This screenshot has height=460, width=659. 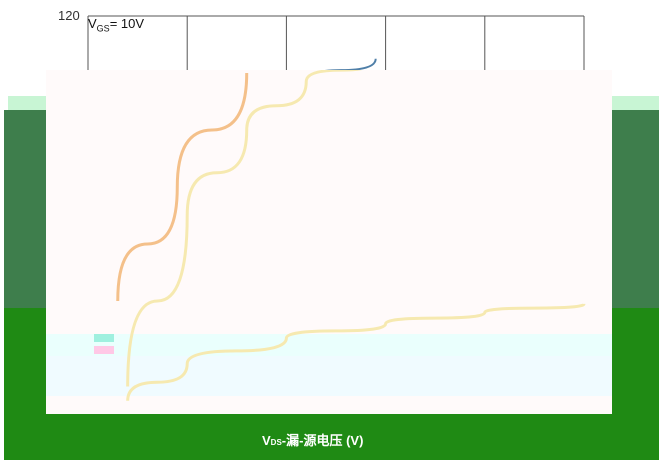 I want to click on y-tick-label-120: 120, so click(x=69, y=15).